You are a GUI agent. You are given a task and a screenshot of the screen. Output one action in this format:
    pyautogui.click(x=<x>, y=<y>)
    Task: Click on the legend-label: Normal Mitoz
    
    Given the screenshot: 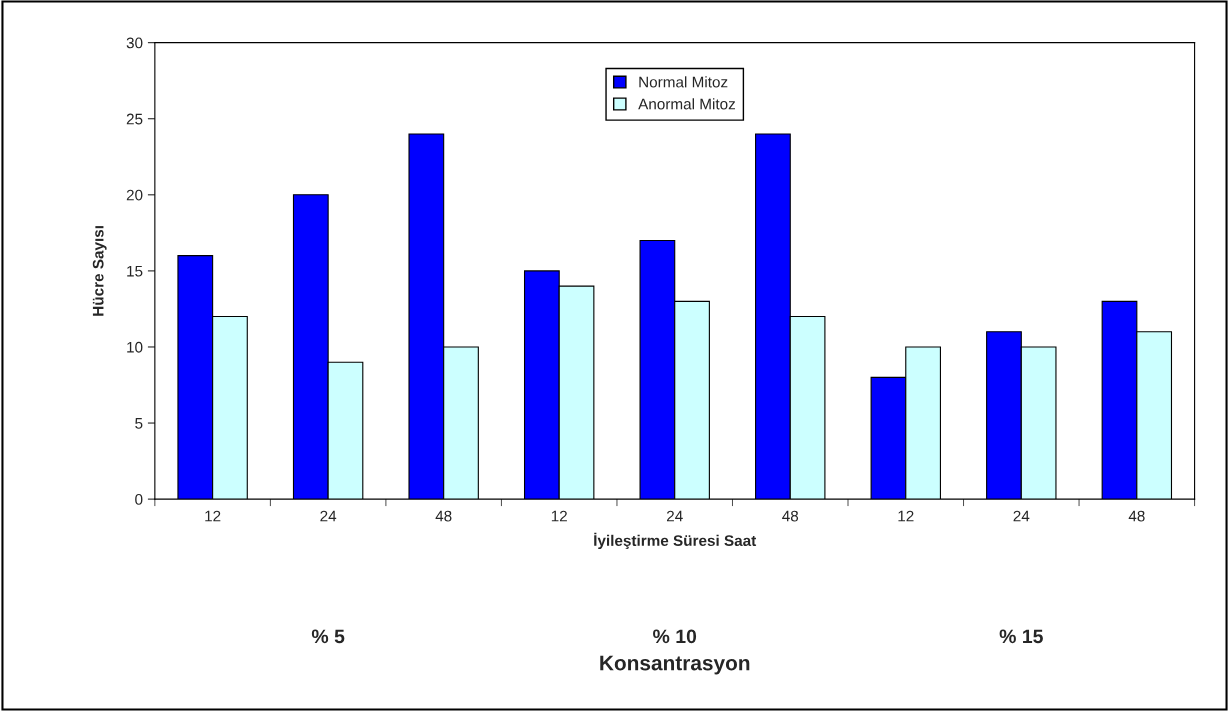 What is the action you would take?
    pyautogui.click(x=683, y=82)
    